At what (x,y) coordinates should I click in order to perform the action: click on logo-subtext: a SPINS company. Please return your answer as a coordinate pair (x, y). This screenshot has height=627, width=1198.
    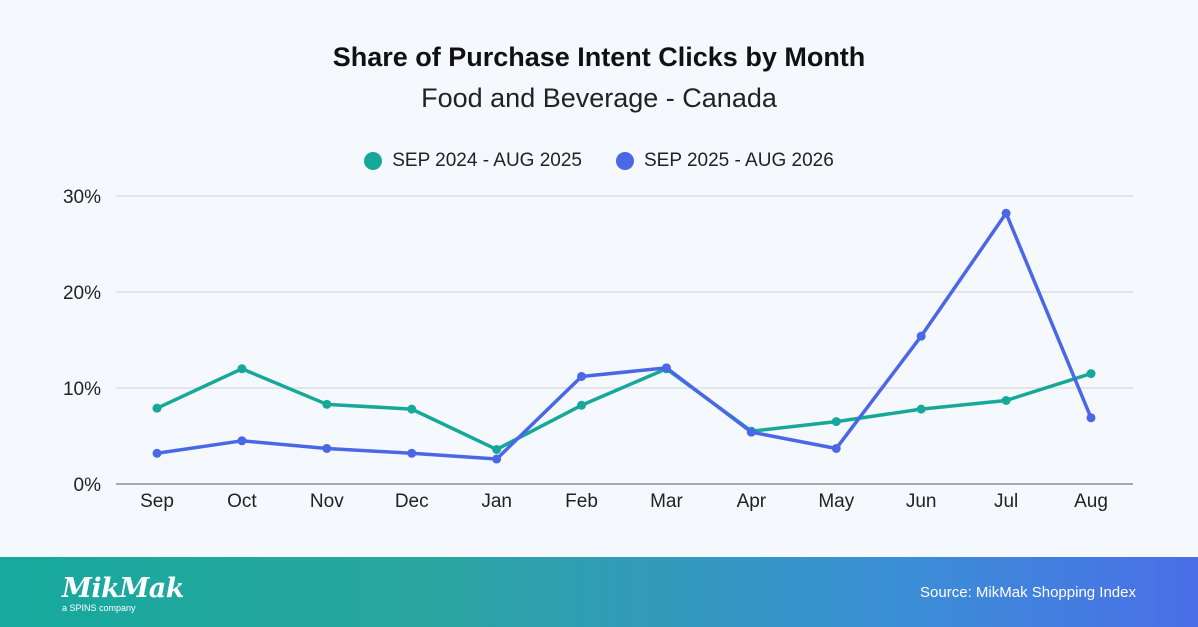
    Looking at the image, I should click on (99, 608).